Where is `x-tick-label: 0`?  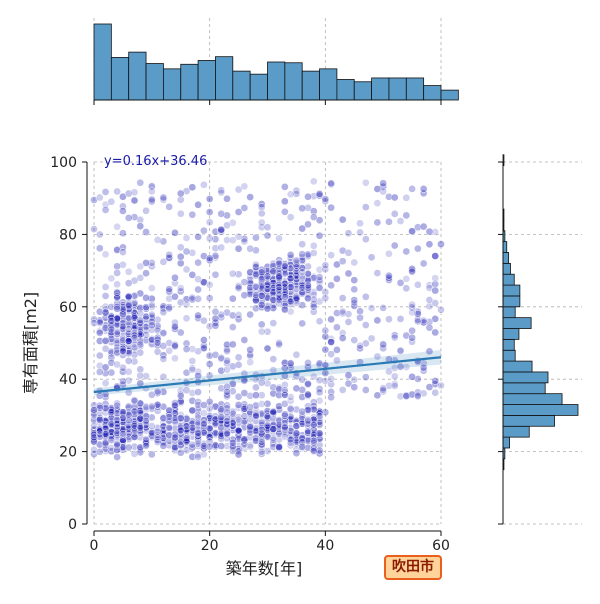 x-tick-label: 0 is located at coordinates (94, 546).